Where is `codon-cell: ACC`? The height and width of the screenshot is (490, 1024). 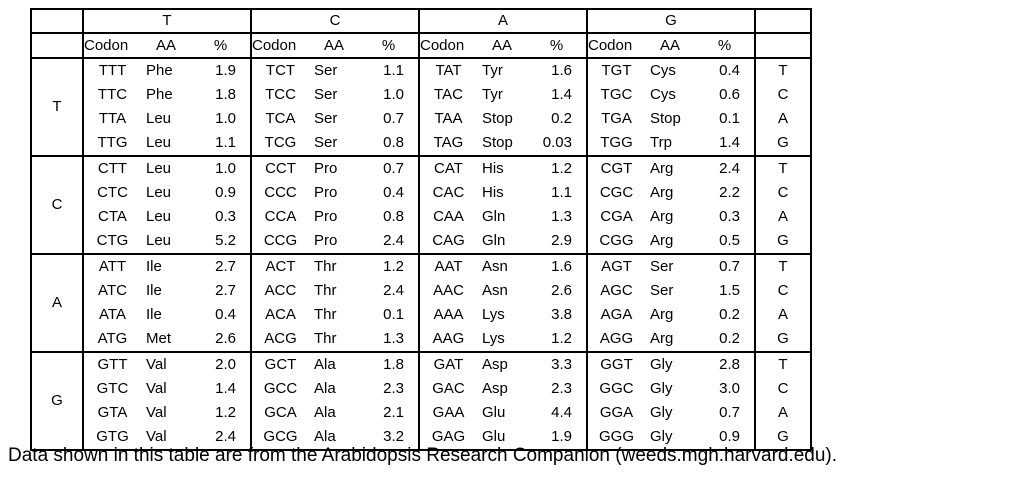 codon-cell: ACC is located at coordinates (279, 291).